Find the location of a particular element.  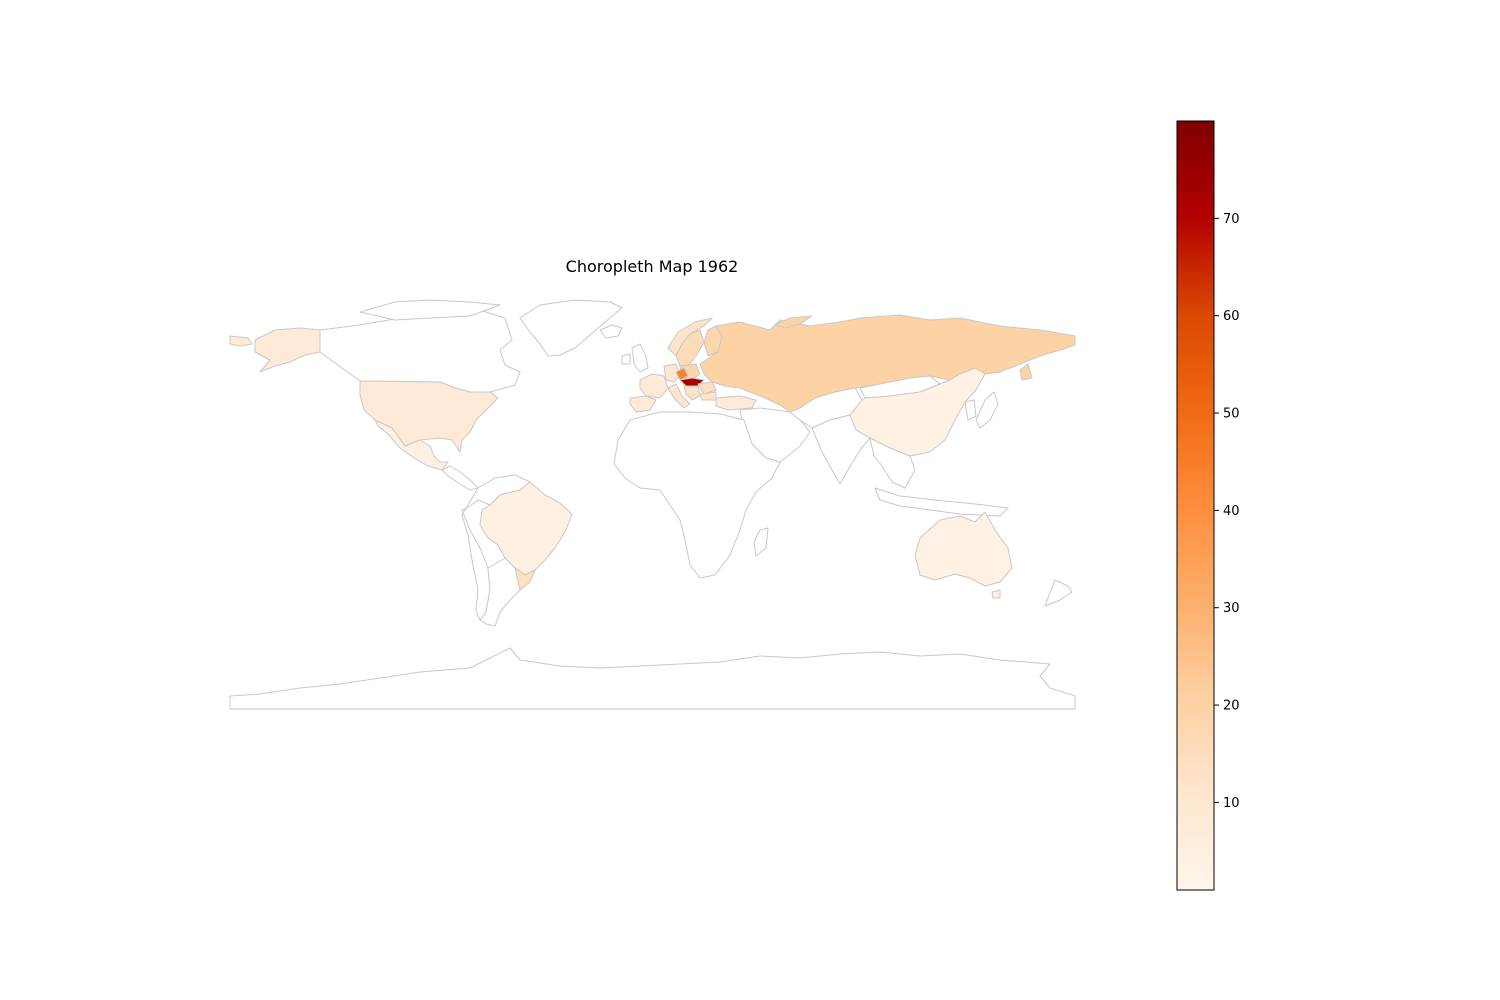

colorbar-tick-label: 70 is located at coordinates (1231, 219).